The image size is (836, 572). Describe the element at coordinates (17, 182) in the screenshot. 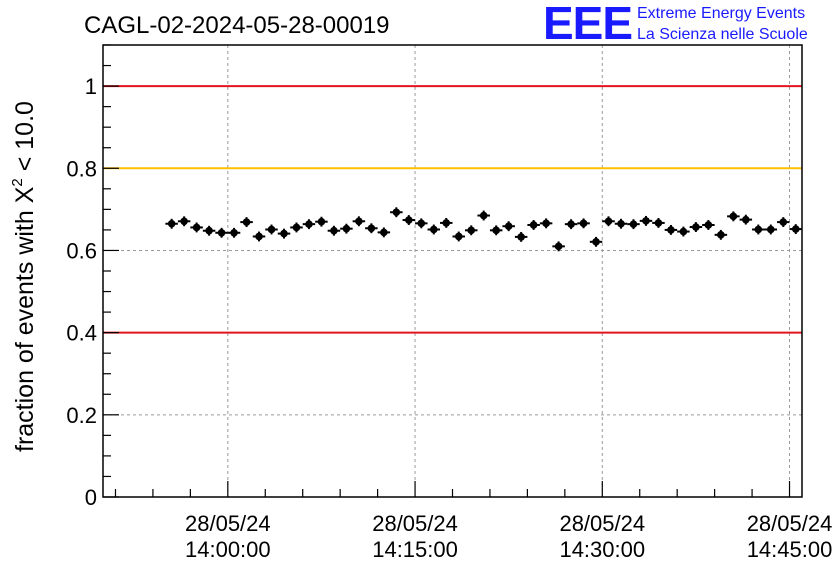

I see `y-axis-label-sup: 2` at that location.